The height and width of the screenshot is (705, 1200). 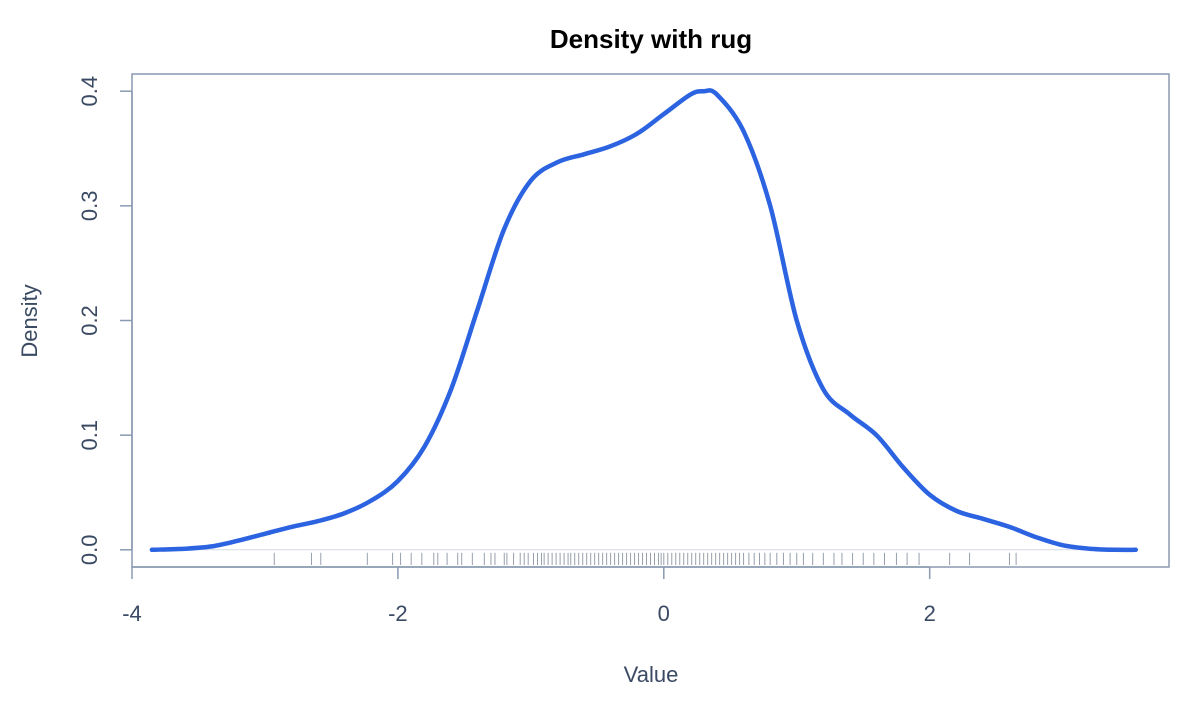 I want to click on y-tick-label: 0.0, so click(x=89, y=550).